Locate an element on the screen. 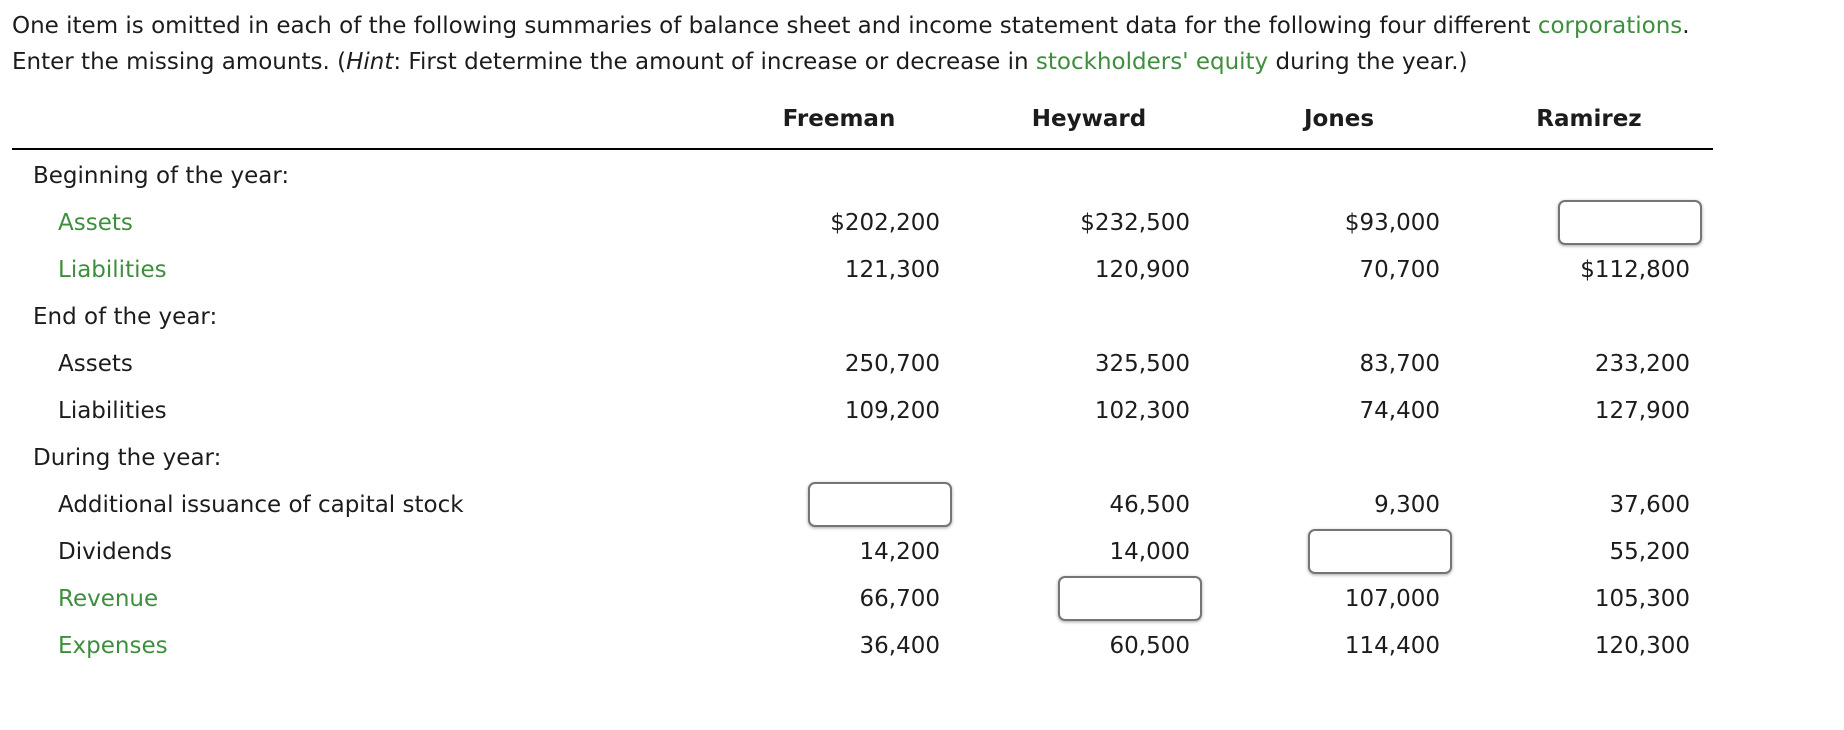 This screenshot has height=730, width=1844. table-row: Assets $202,200 $232,500 $93,000 is located at coordinates (862, 222).